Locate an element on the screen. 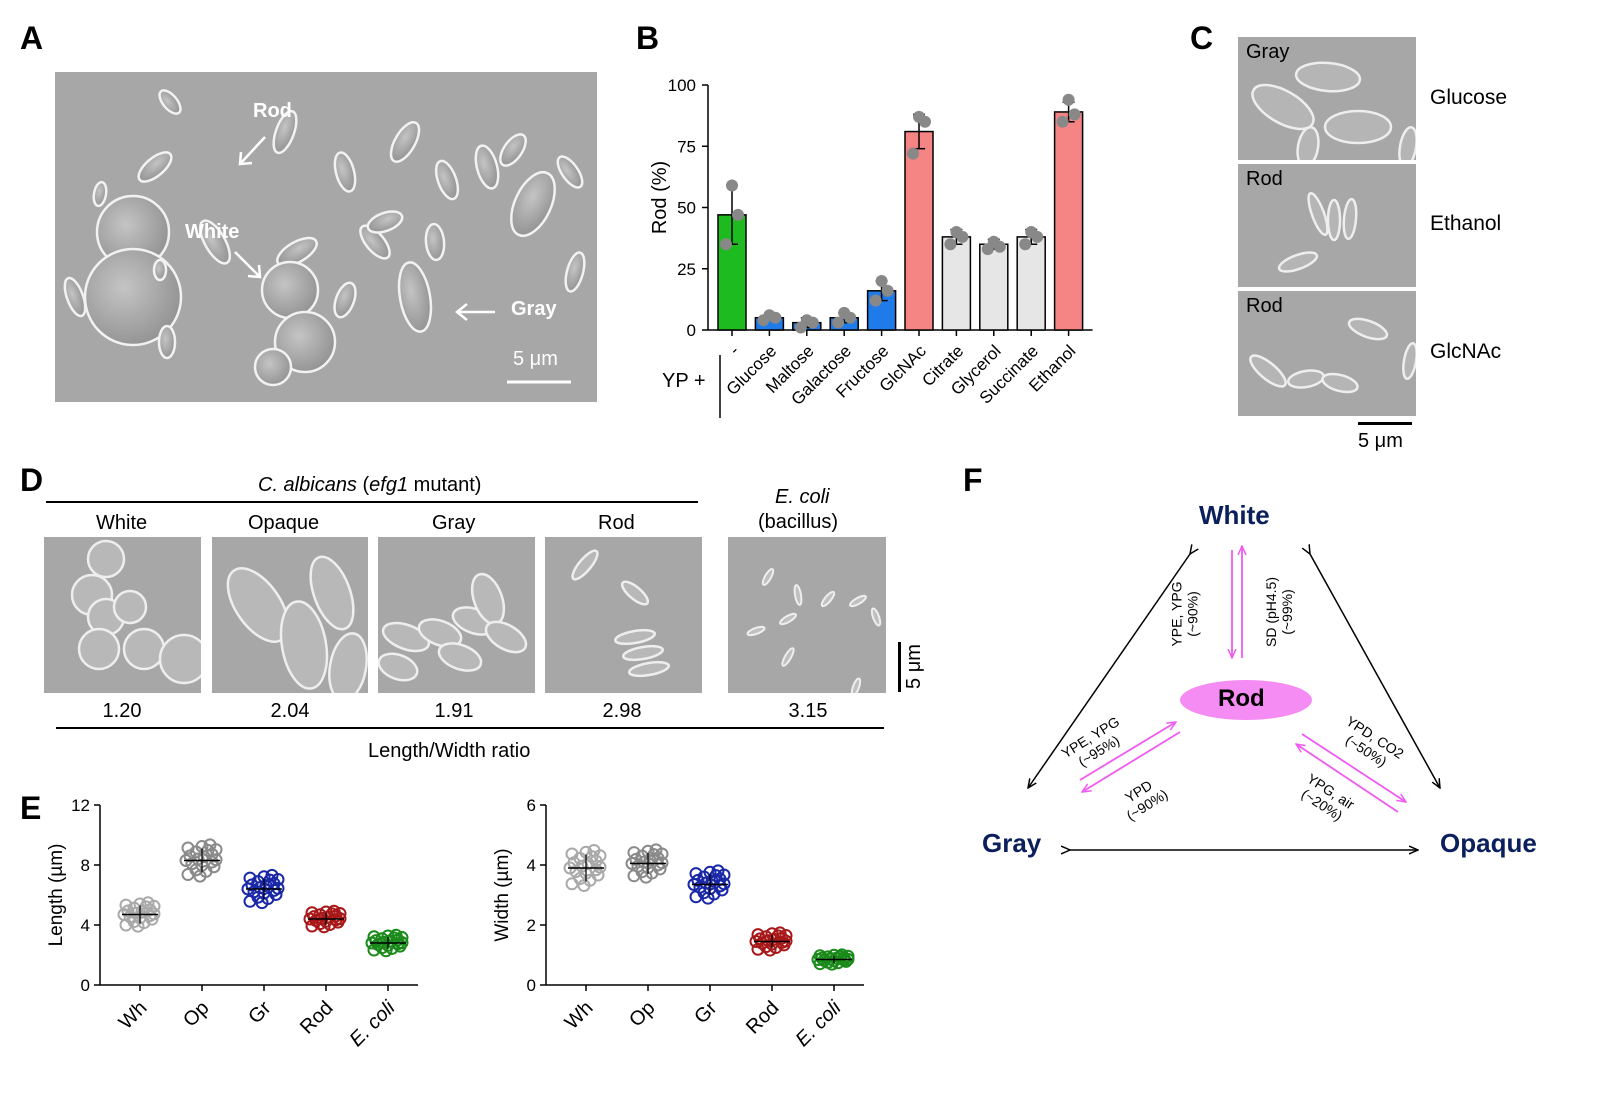  d-xlabel: Length/Width ratio is located at coordinates (449, 751).